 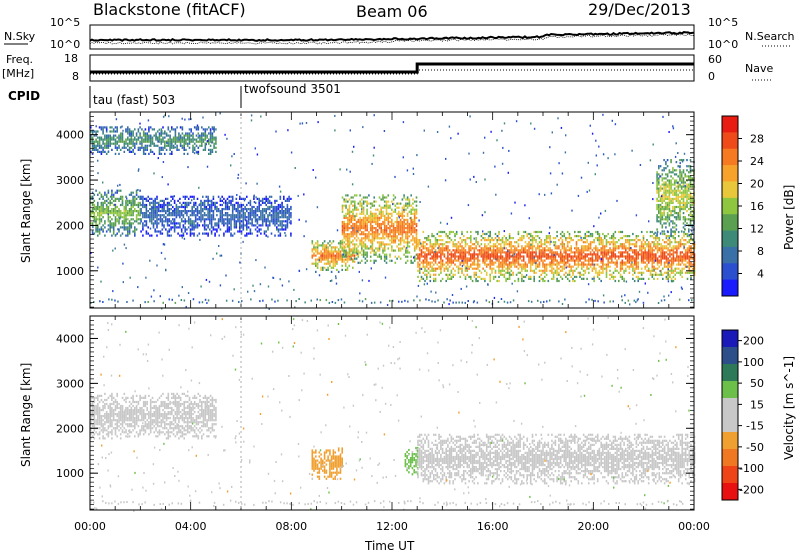 I want to click on freq-panel-traces, so click(x=392, y=68).